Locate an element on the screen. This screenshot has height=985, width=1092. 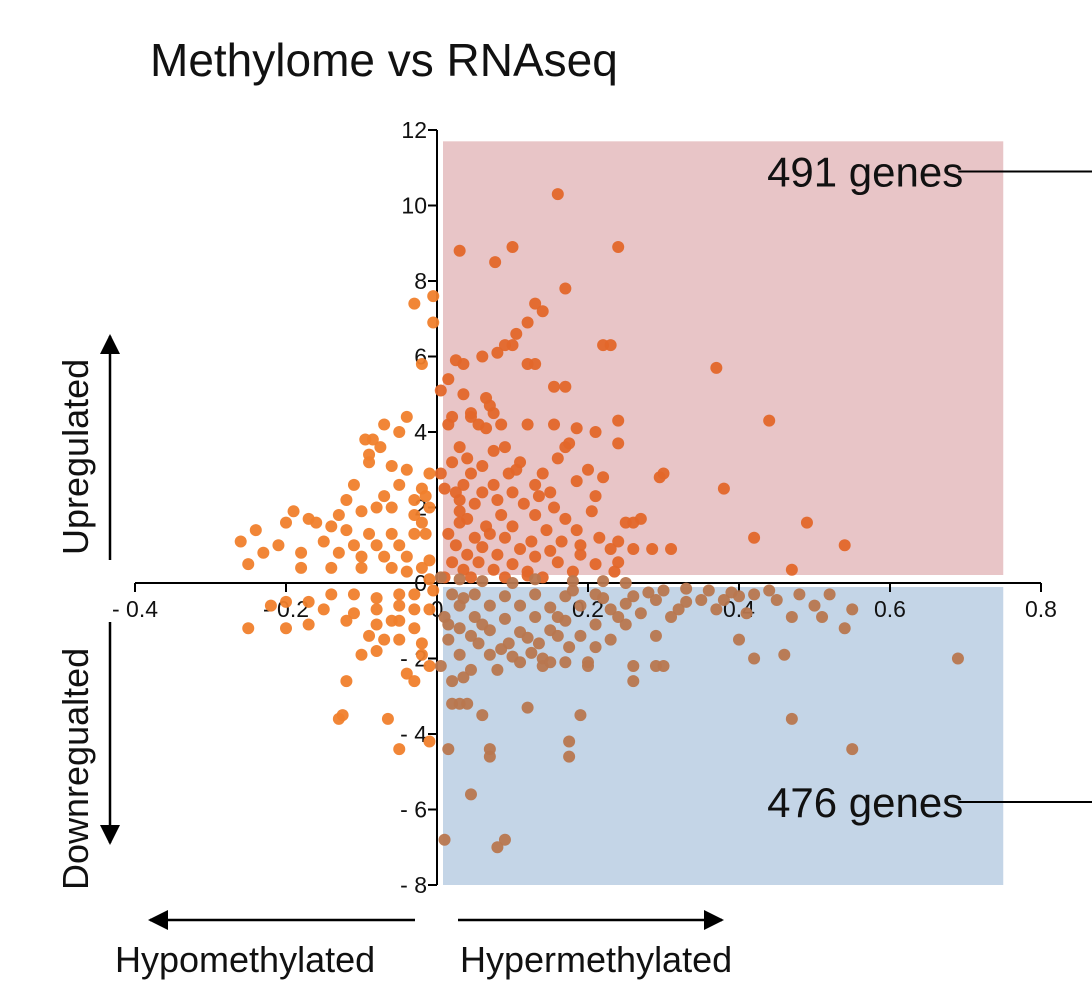
x-tick-label: 0.6 is located at coordinates (890, 609).